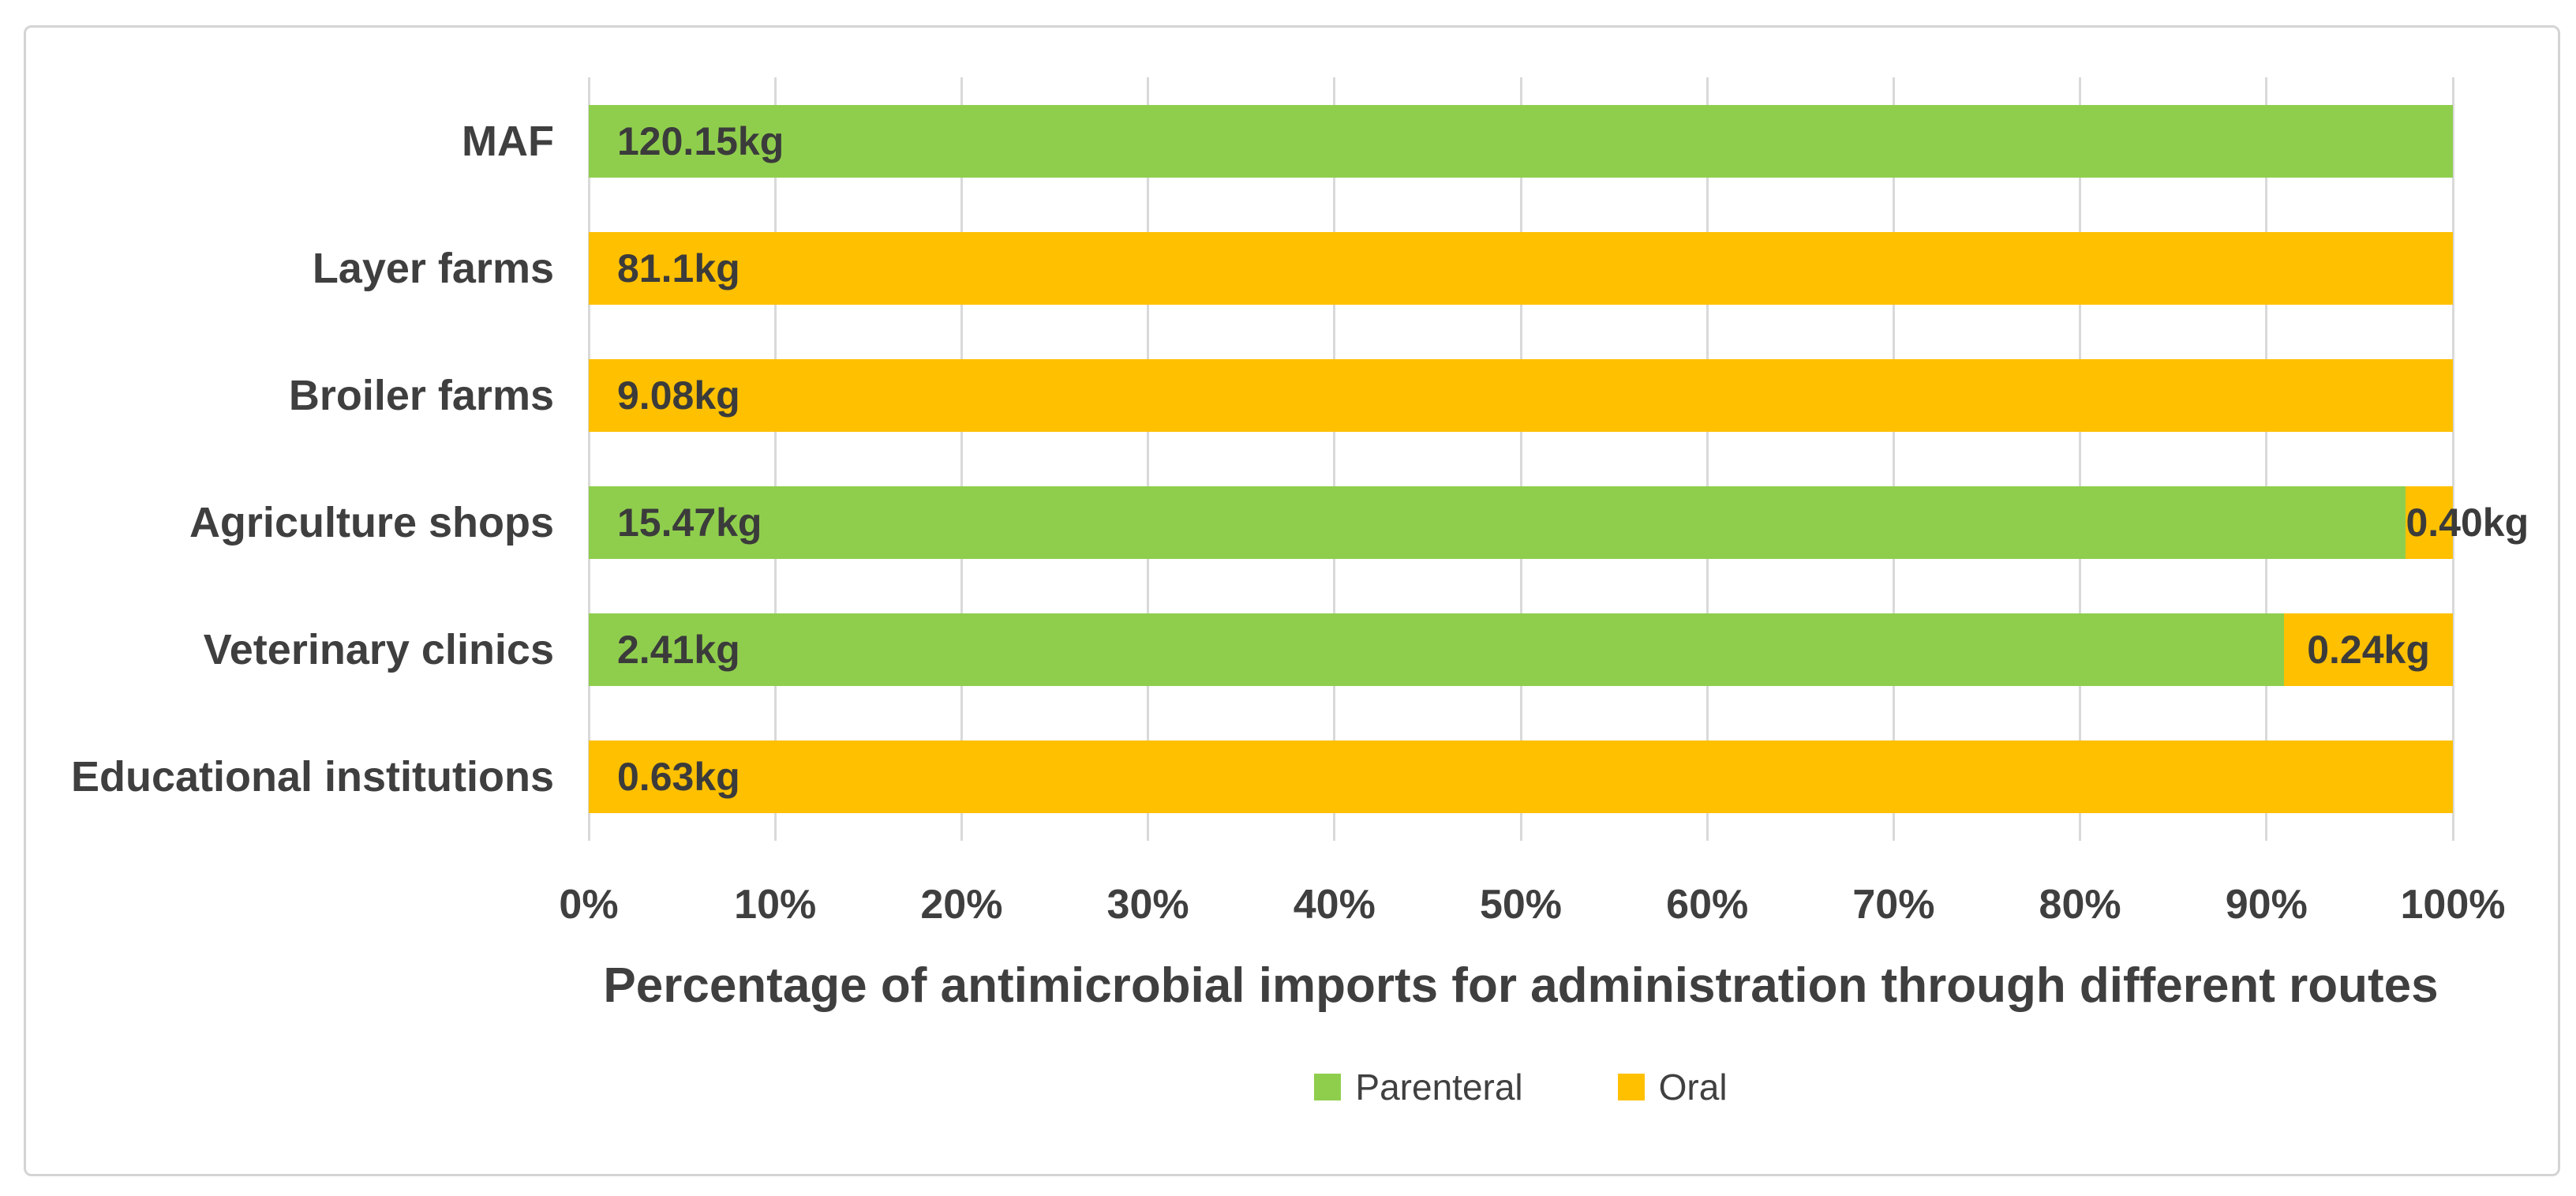  What do you see at coordinates (1147, 905) in the screenshot?
I see `x-tick-label: 30%` at bounding box center [1147, 905].